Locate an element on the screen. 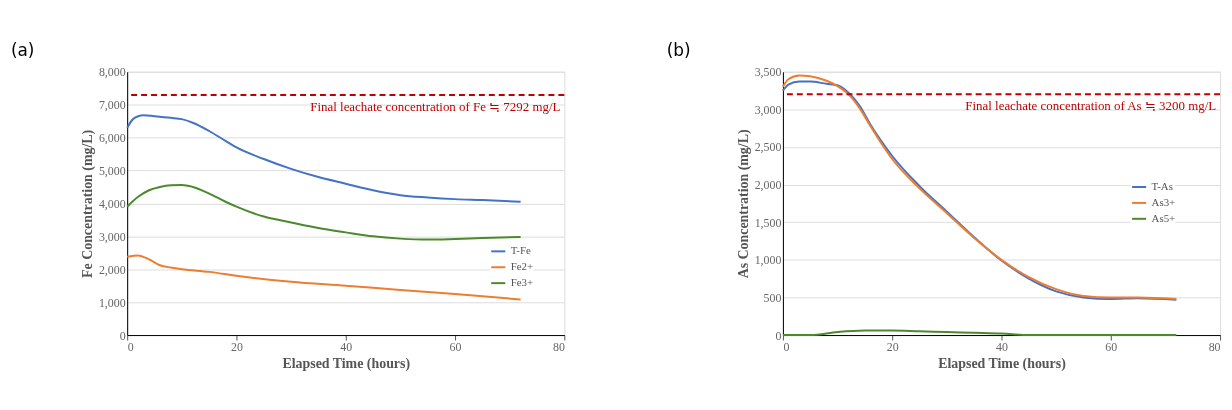 This screenshot has width=1232, height=410. legend-label: As3+ is located at coordinates (1163, 201).